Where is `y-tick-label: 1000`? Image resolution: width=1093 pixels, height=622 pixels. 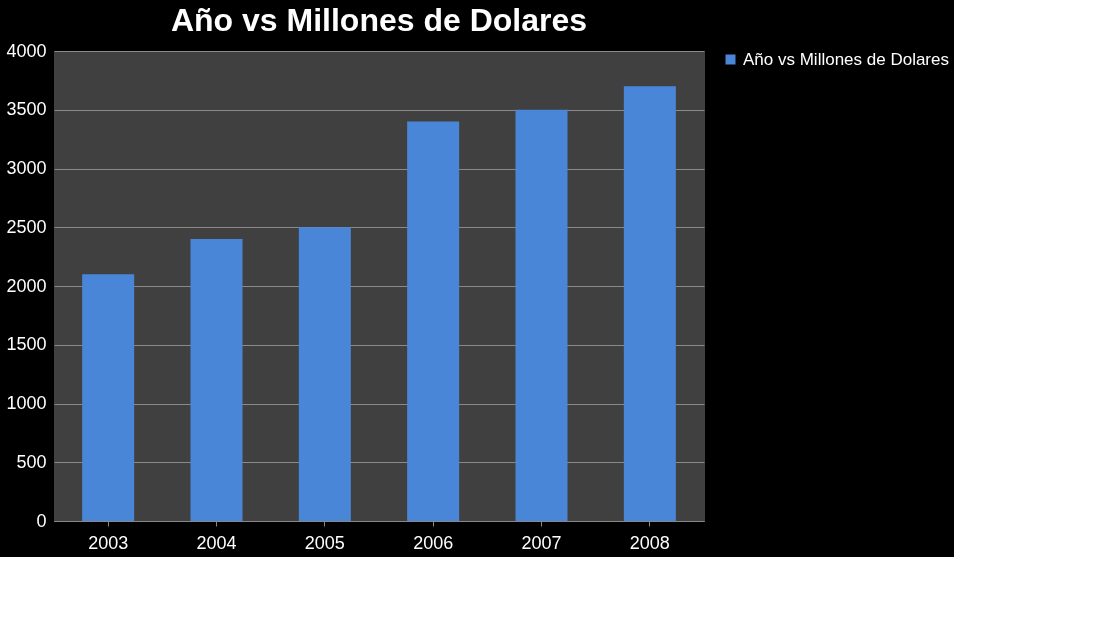
y-tick-label: 1000 is located at coordinates (26, 403).